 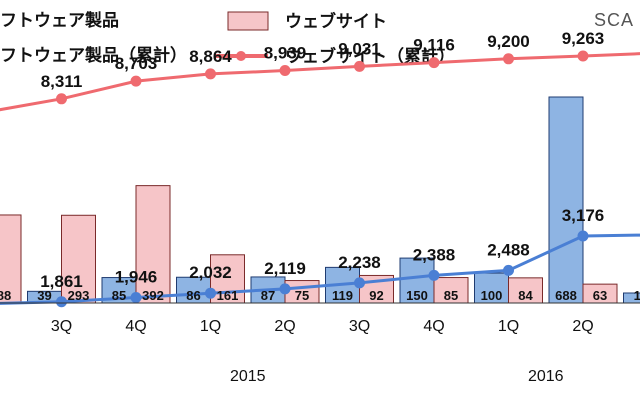 I want to click on software-cumulative-data-label: 2,388, so click(x=434, y=254).